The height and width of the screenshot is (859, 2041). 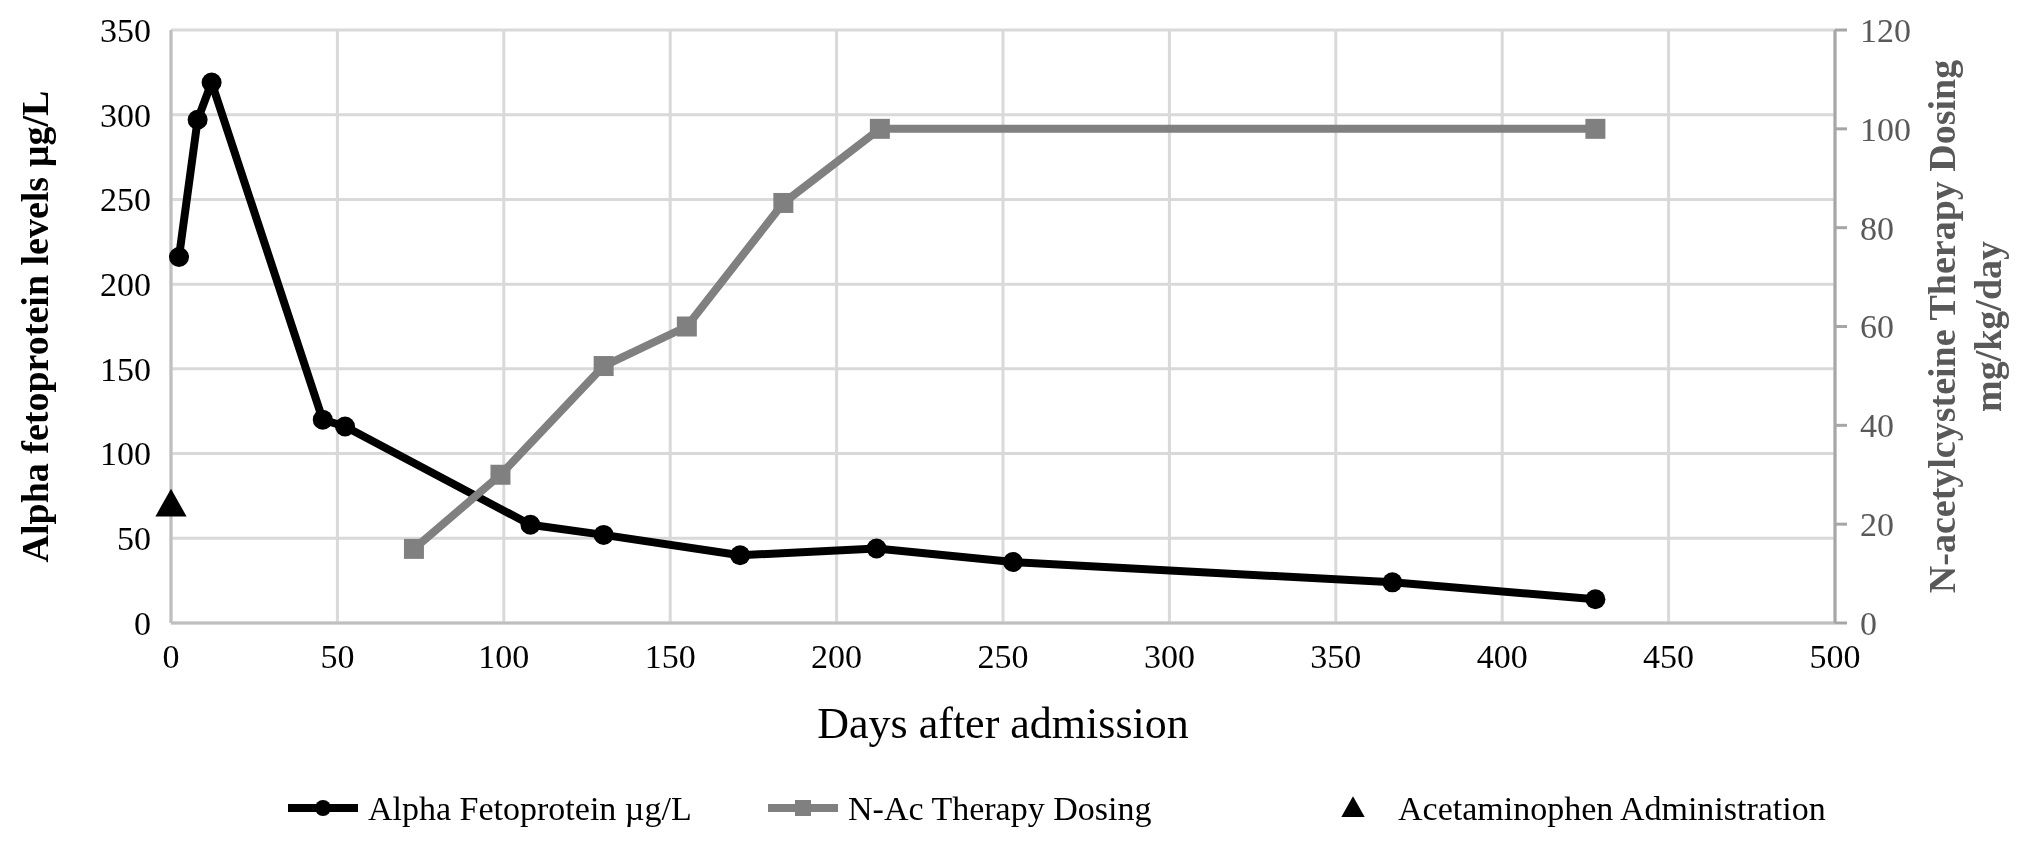 What do you see at coordinates (337, 656) in the screenshot?
I see `x-tick-label: 50` at bounding box center [337, 656].